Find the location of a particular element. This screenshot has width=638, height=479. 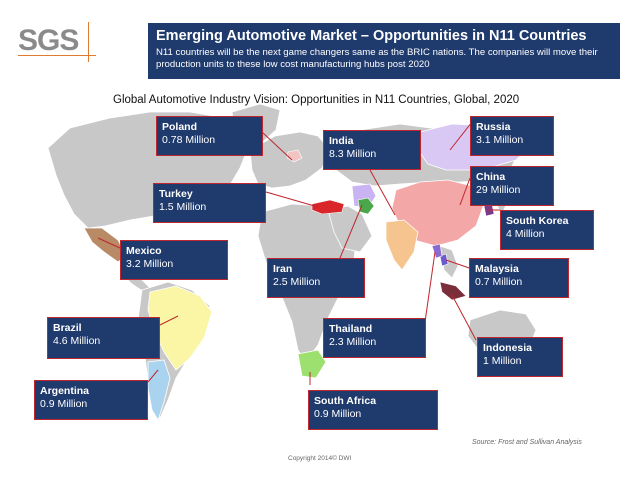

country-value-turkey: 1.5 Million is located at coordinates (183, 207).